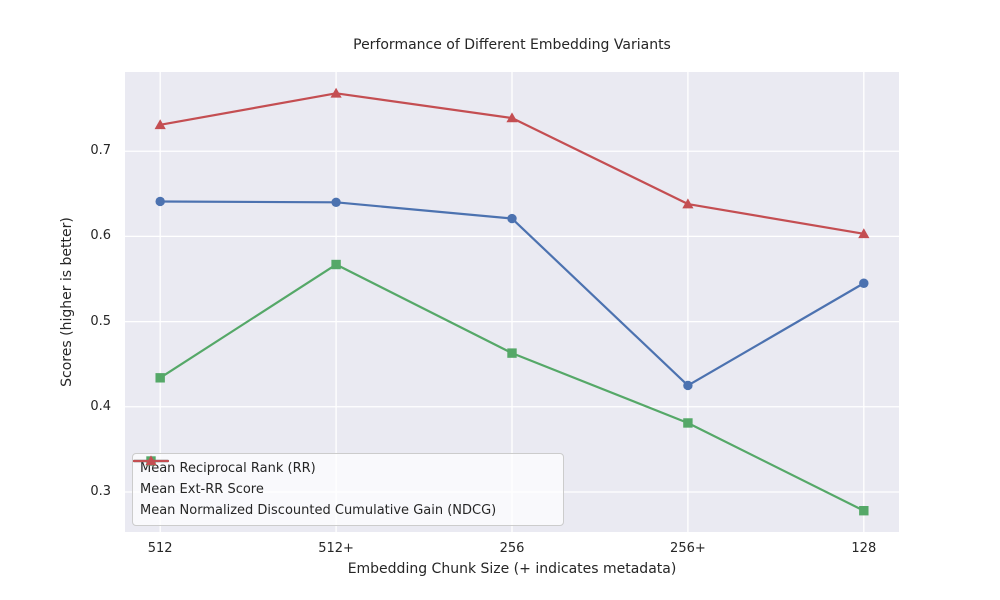  What do you see at coordinates (160, 548) in the screenshot?
I see `x-tick-label: 512` at bounding box center [160, 548].